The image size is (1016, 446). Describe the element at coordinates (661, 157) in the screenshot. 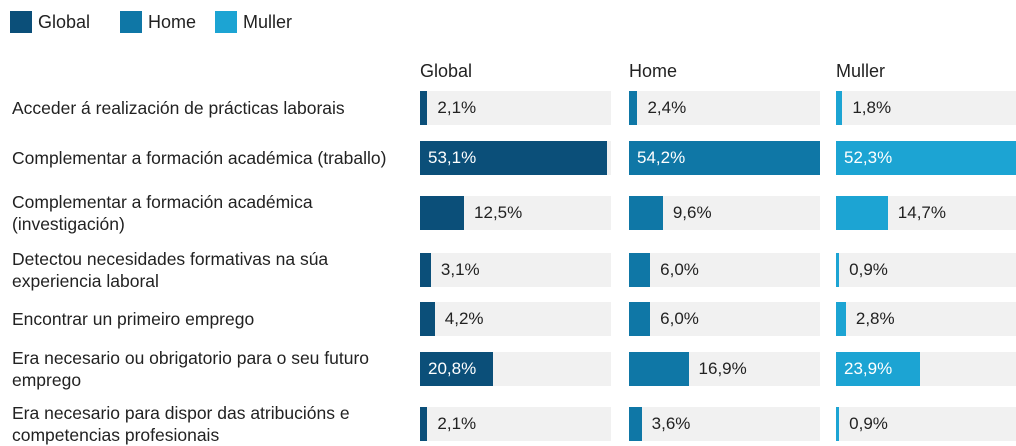

I see `value-label: 54,2%` at that location.